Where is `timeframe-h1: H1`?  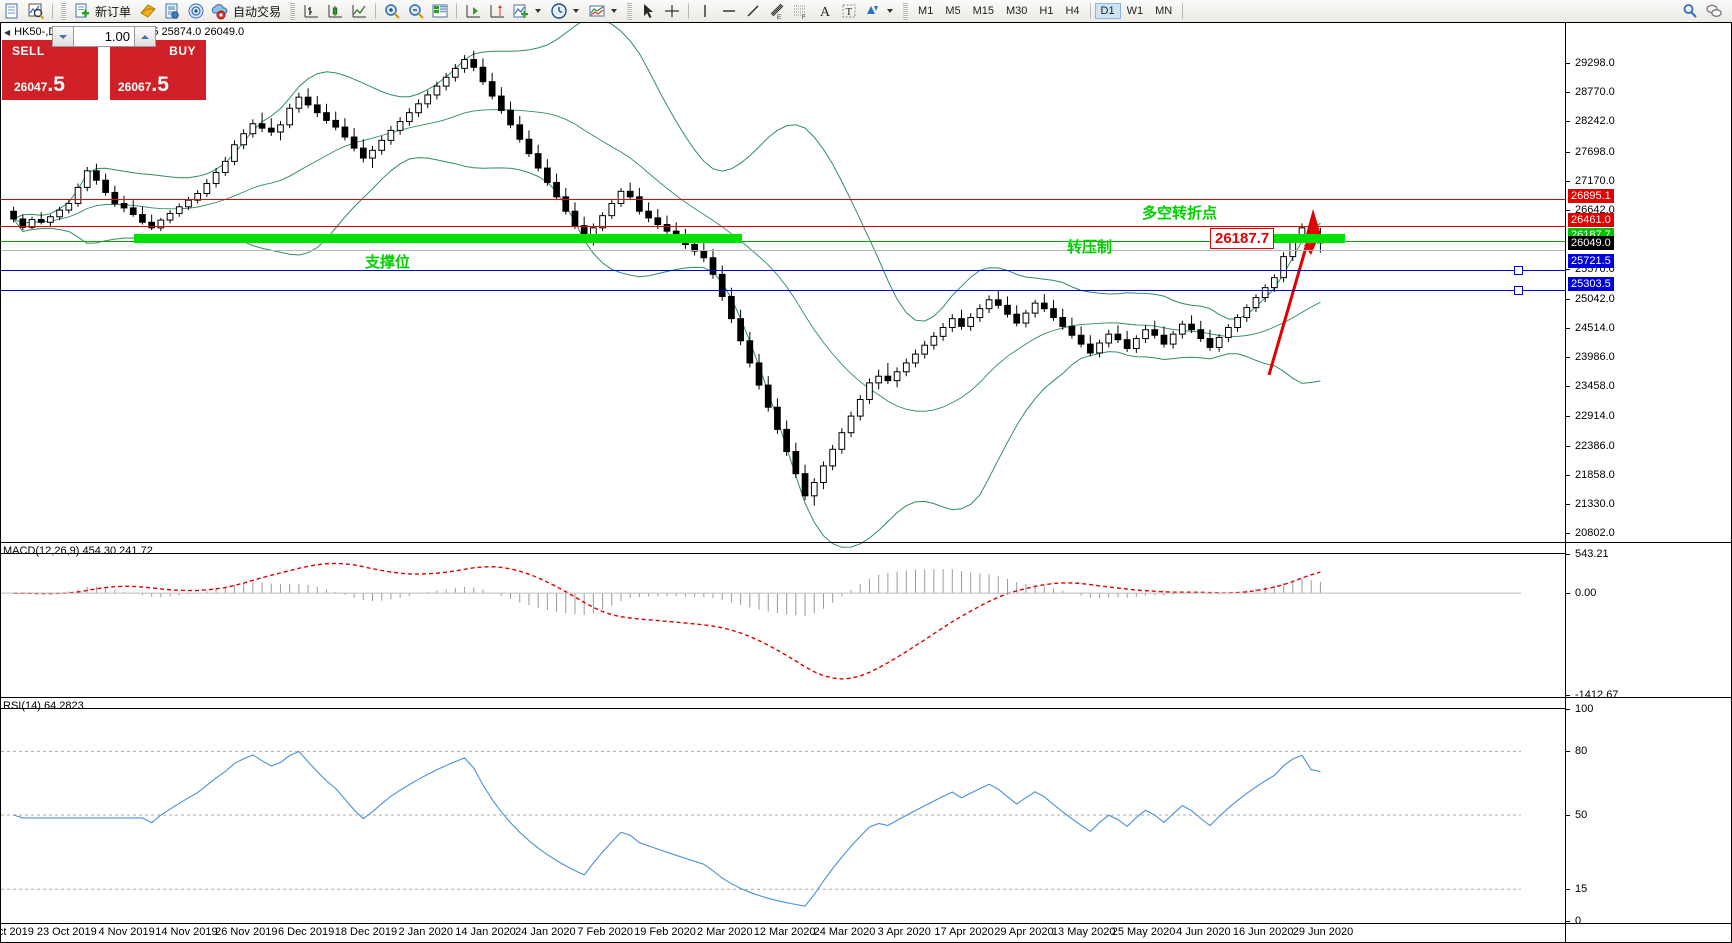 timeframe-h1: H1 is located at coordinates (1046, 11).